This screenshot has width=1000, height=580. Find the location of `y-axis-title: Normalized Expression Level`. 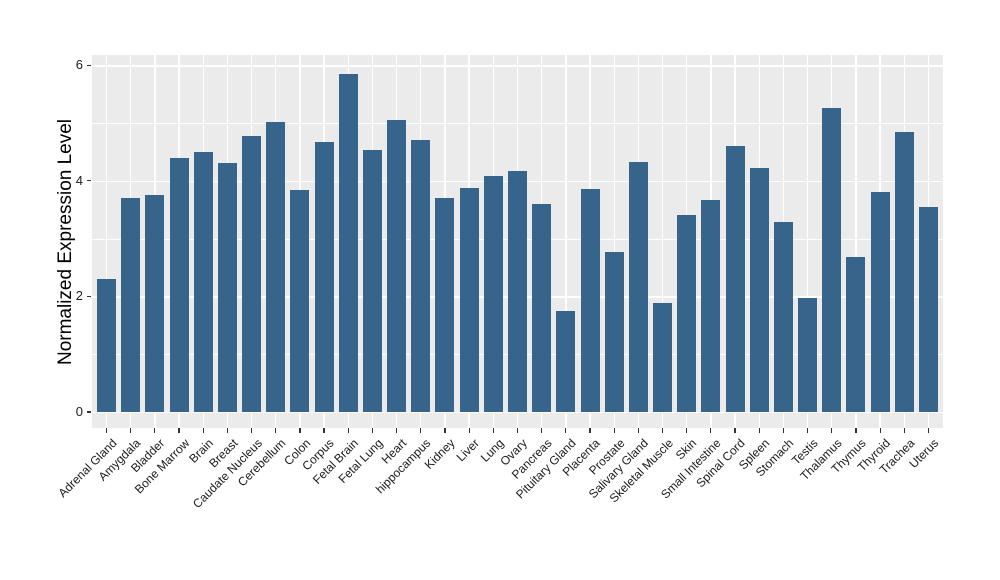

y-axis-title: Normalized Expression Level is located at coordinates (65, 242).